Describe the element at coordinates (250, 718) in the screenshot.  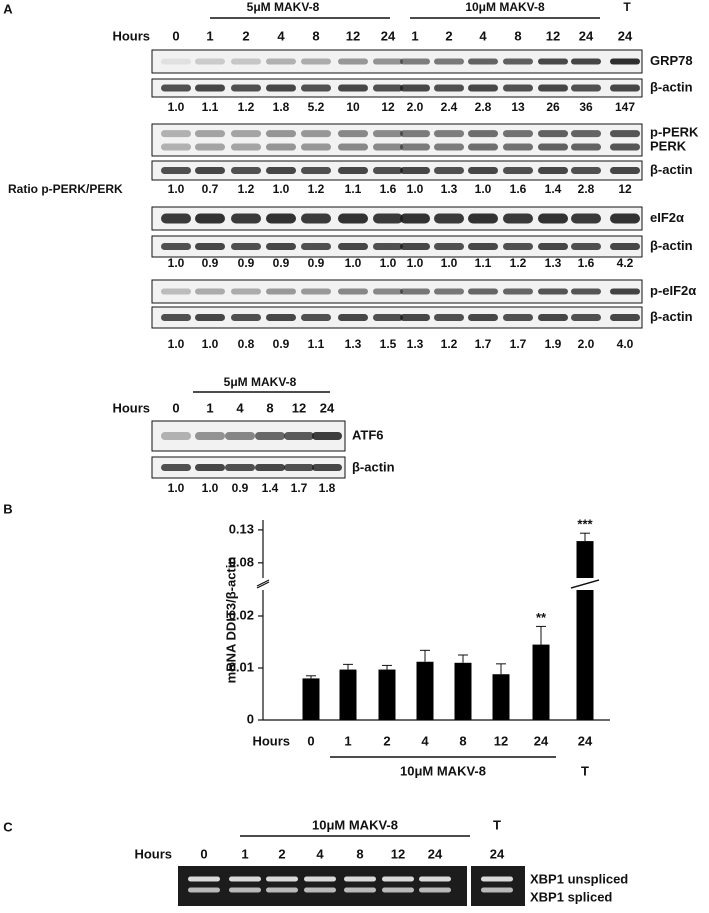
I see `y-tick-label: 0` at that location.